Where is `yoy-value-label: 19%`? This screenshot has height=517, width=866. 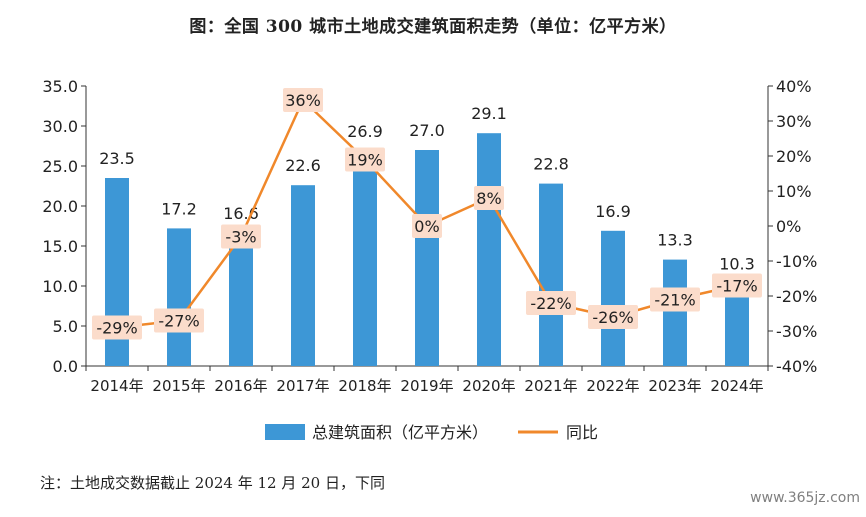
yoy-value-label: 19% is located at coordinates (365, 160).